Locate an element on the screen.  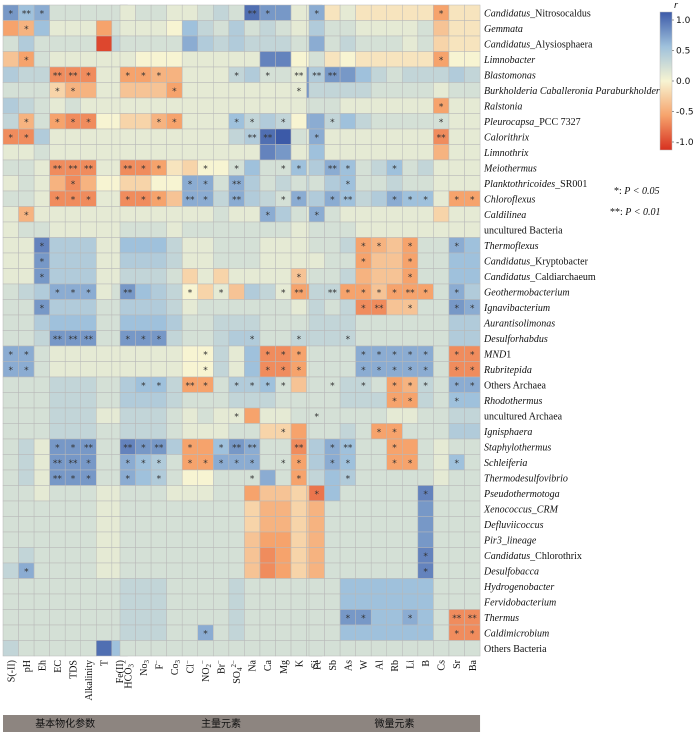
column-label: Mg is located at coordinates (284, 667).